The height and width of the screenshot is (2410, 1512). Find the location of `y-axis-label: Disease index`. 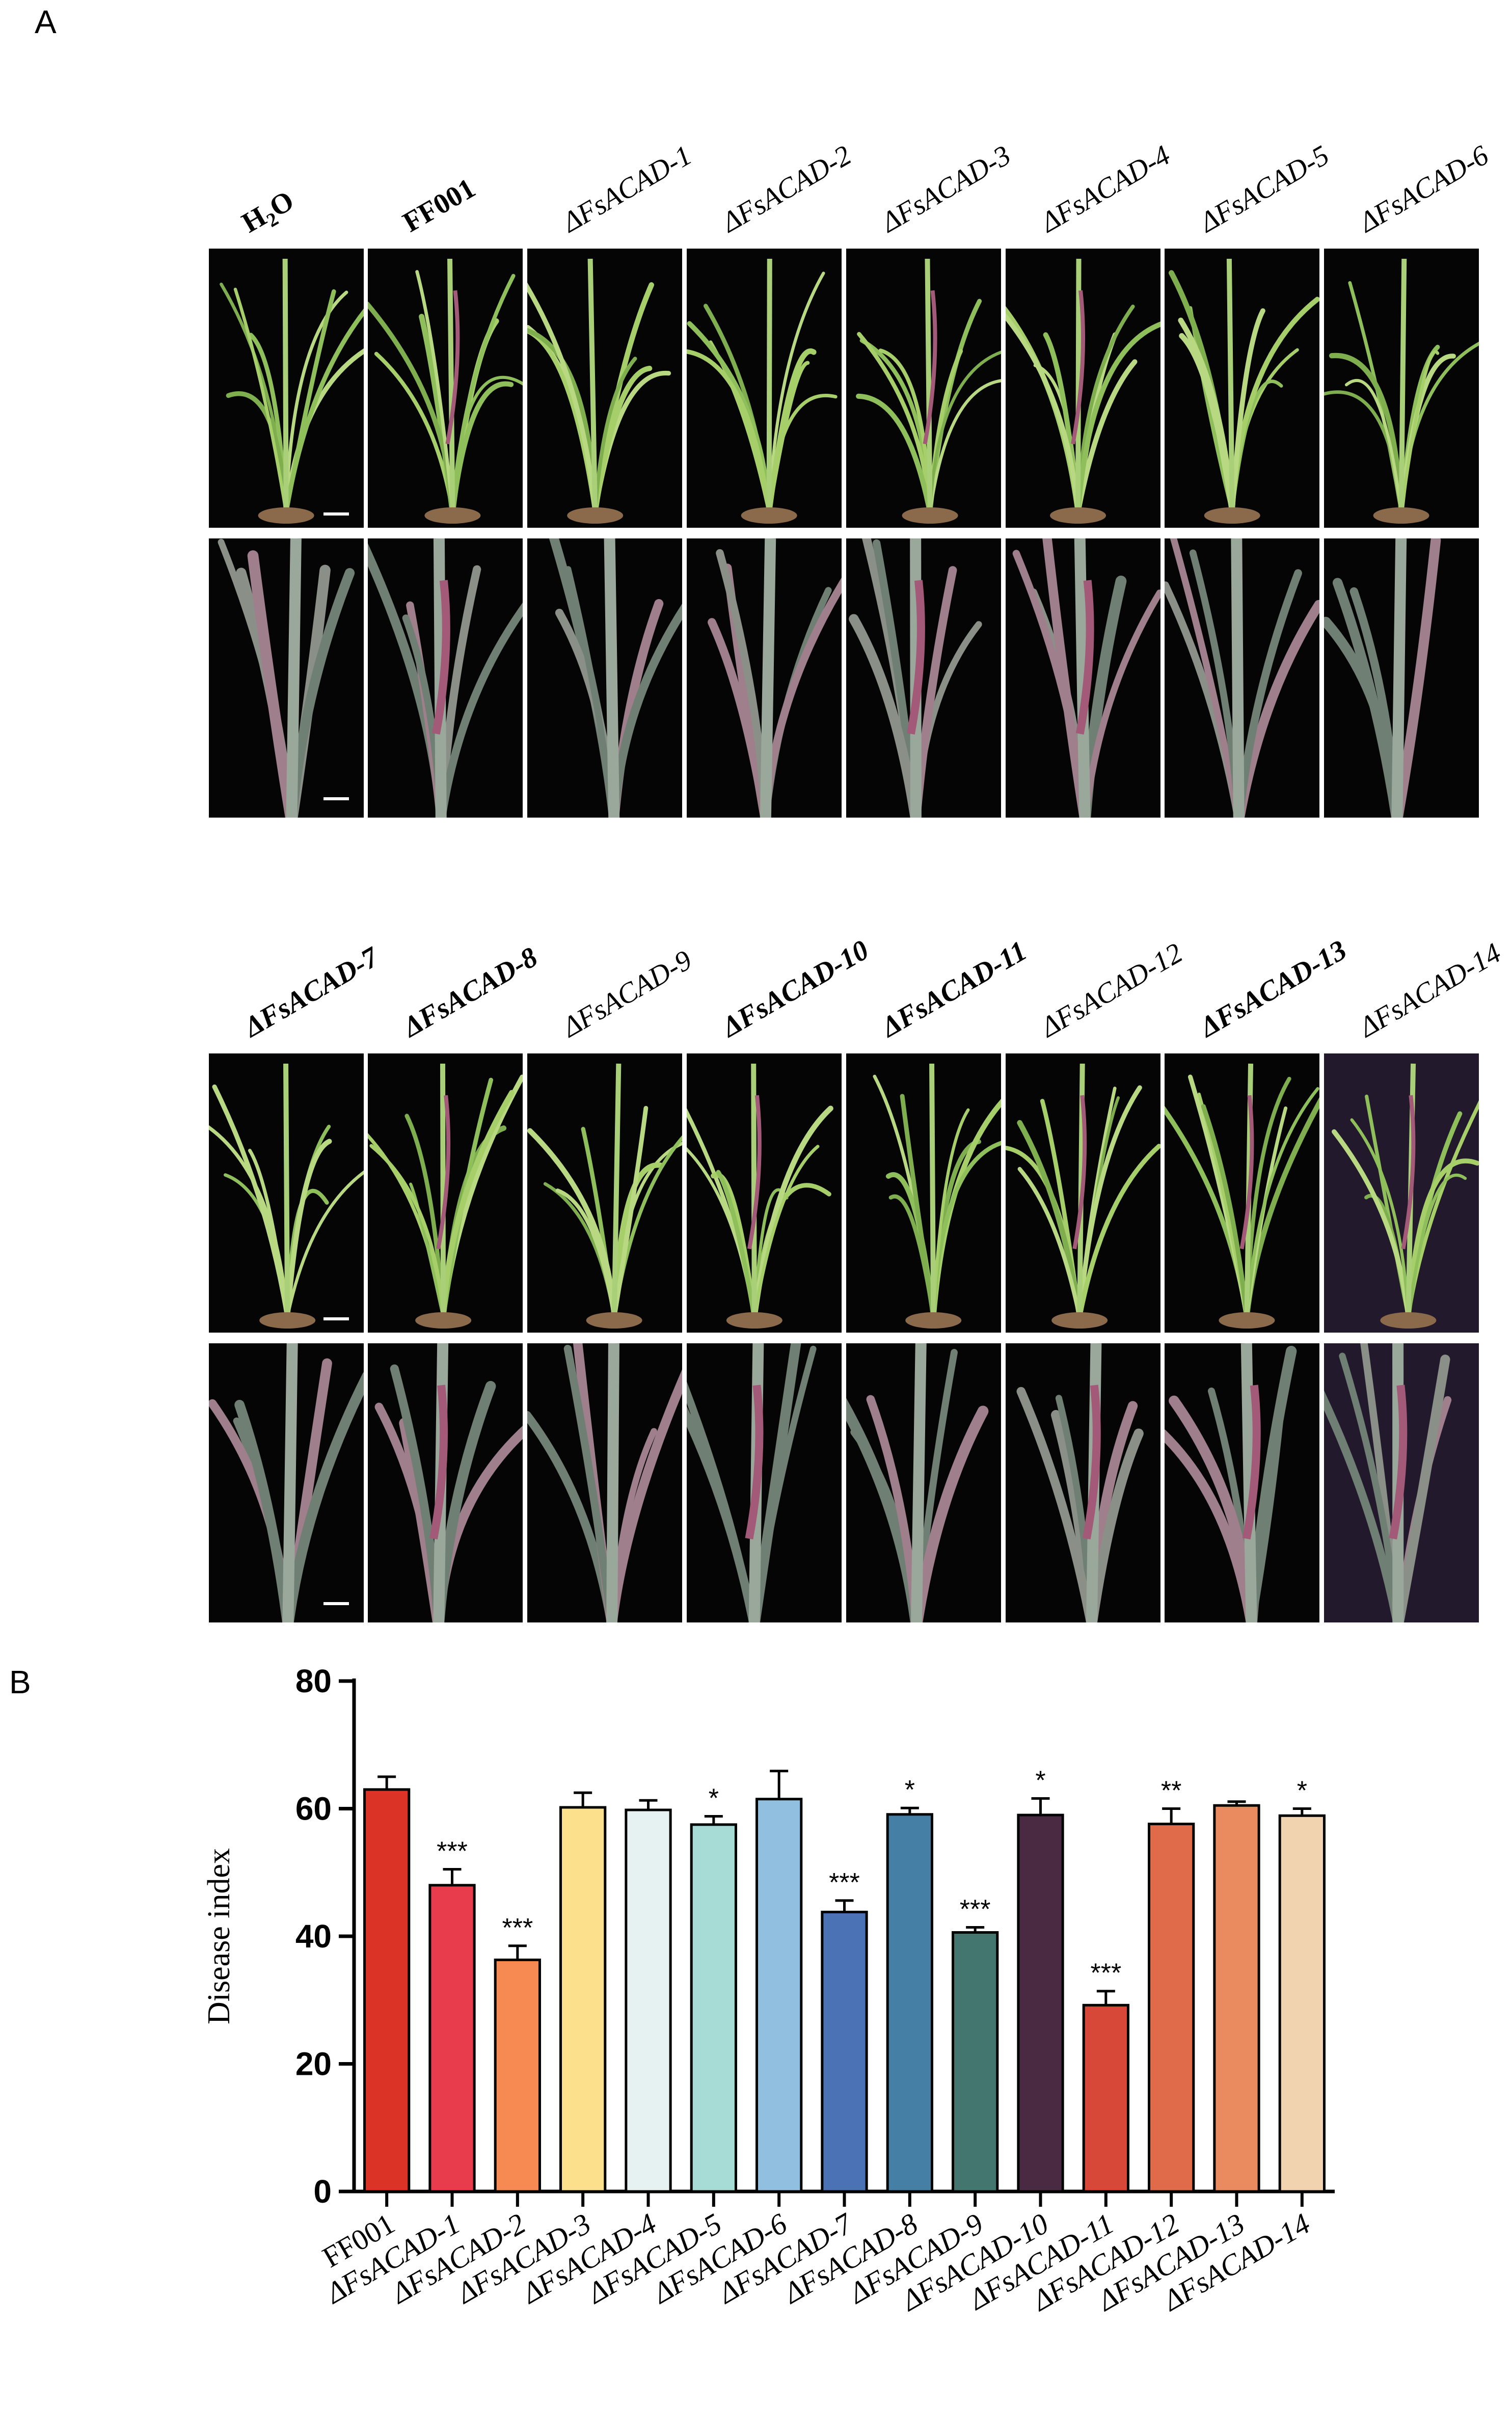

y-axis-label: Disease index is located at coordinates (219, 1936).